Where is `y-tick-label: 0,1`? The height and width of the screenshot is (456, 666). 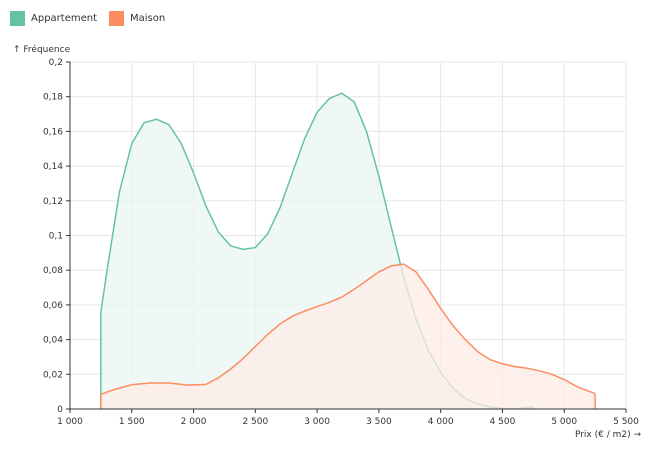
y-tick-label: 0,1 is located at coordinates (56, 237).